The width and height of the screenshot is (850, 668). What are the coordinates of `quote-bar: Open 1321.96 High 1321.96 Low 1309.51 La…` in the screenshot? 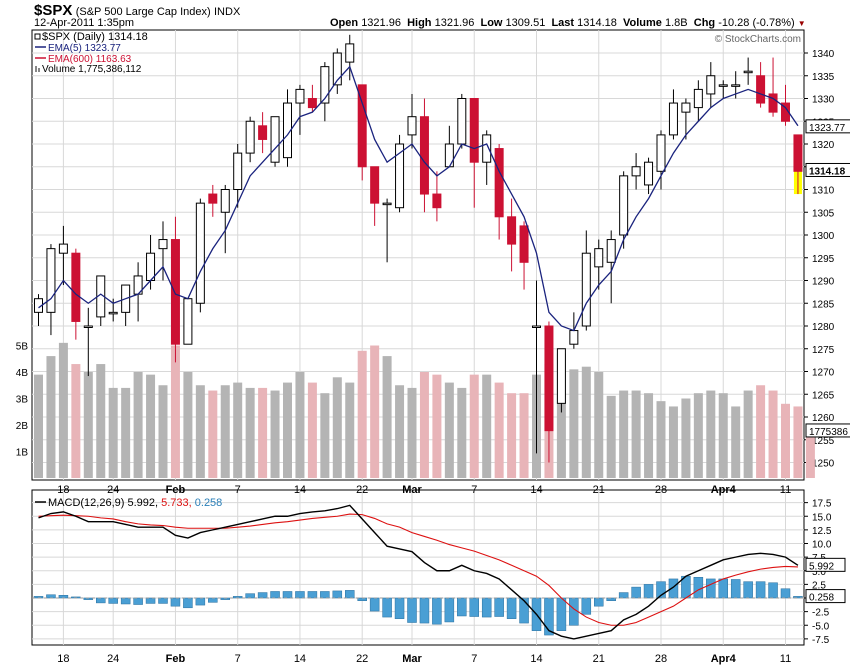 It's located at (568, 23).